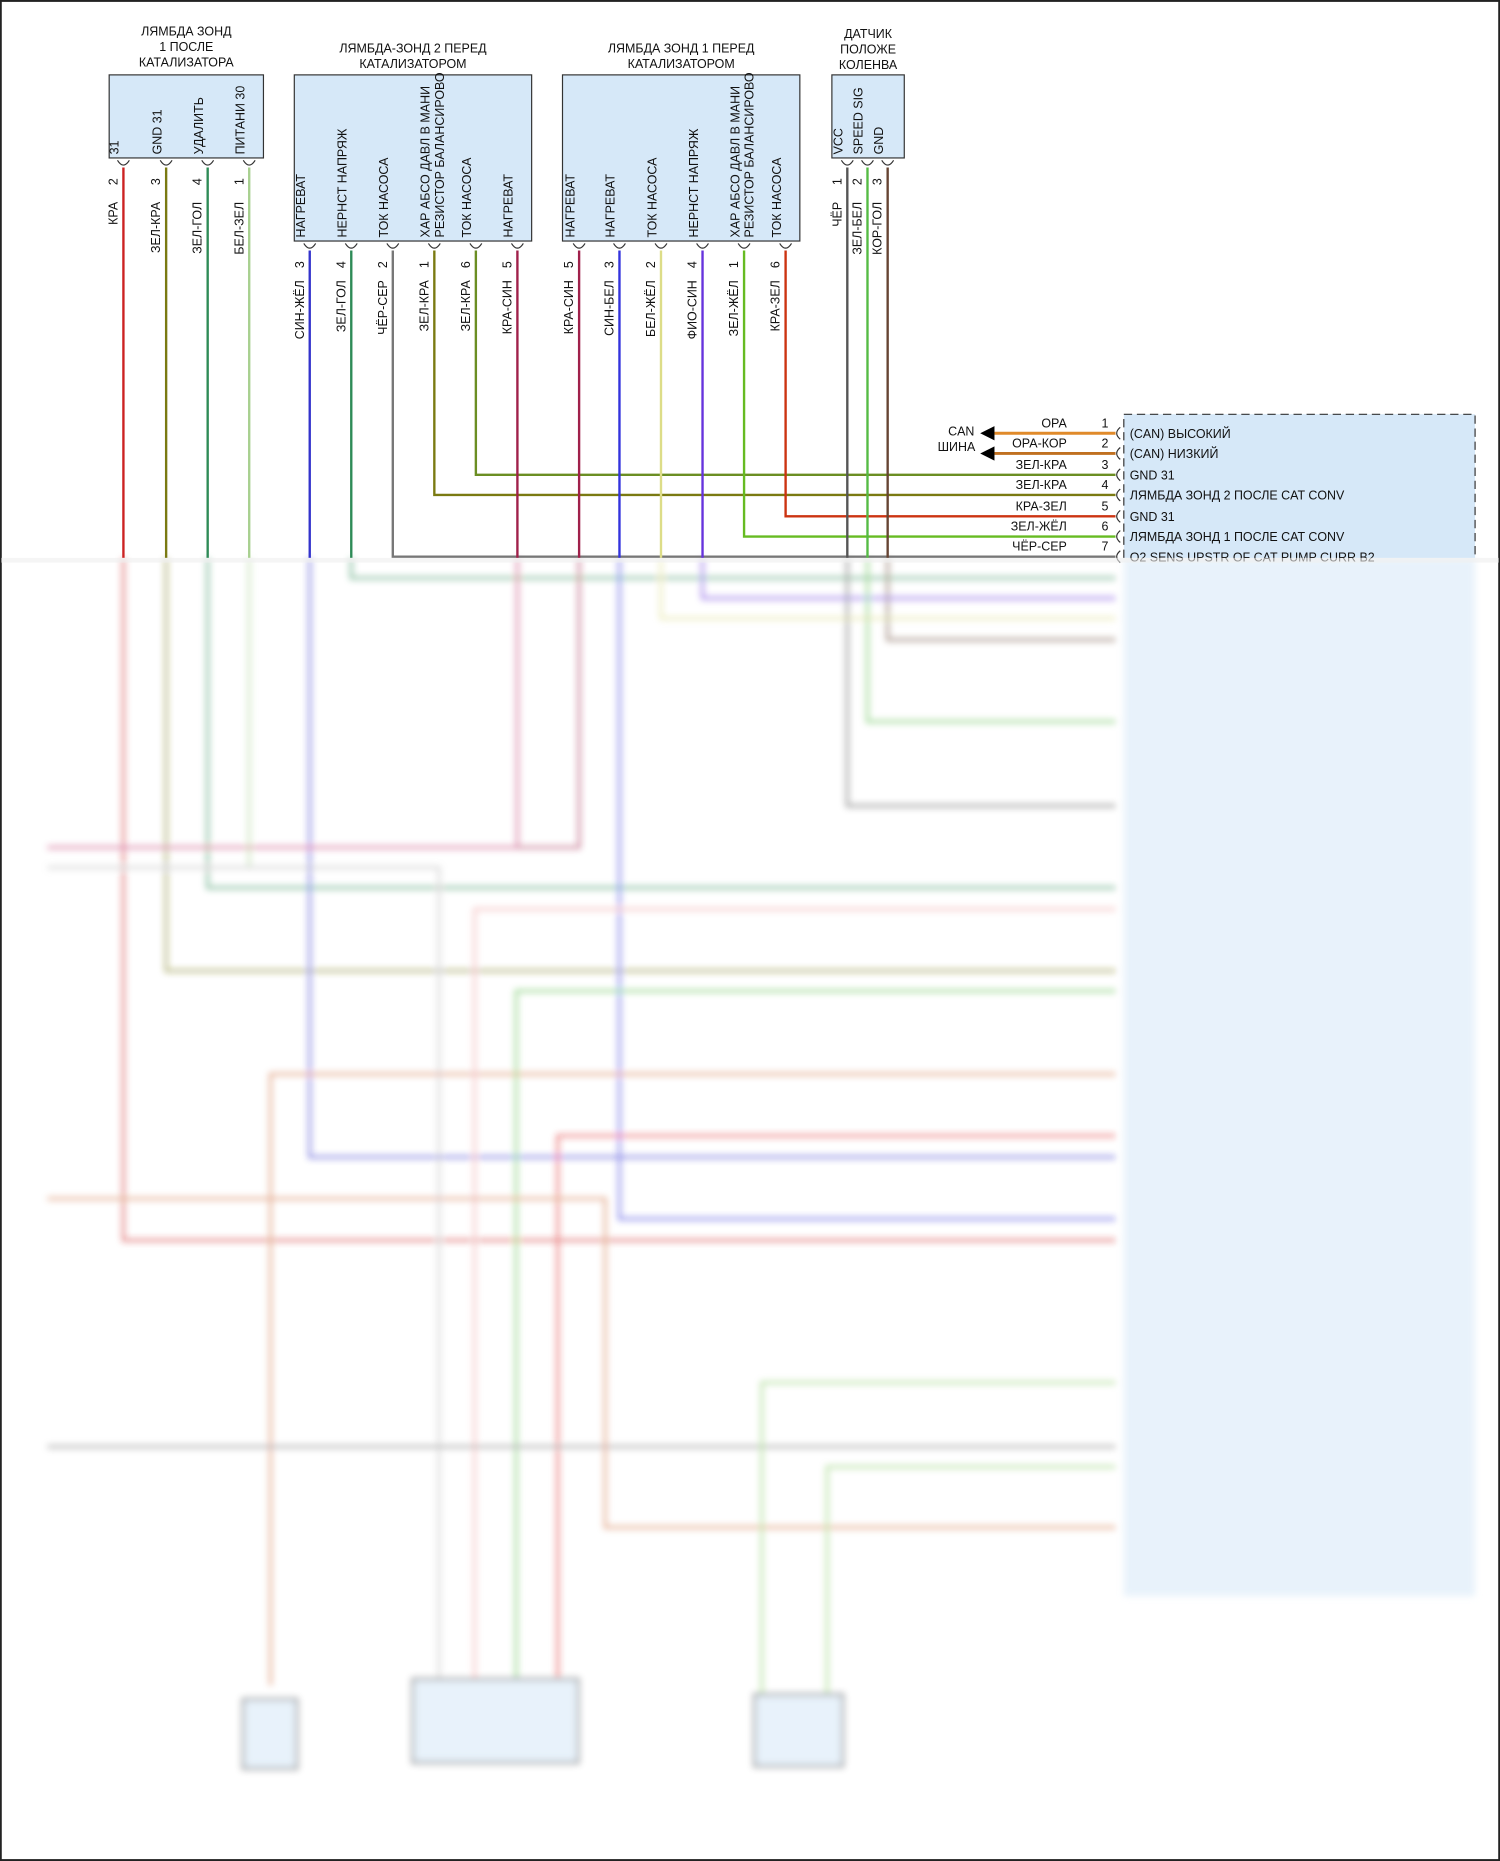 Image resolution: width=1500 pixels, height=1861 pixels. What do you see at coordinates (1104, 547) in the screenshot?
I see `pin-number: 7` at bounding box center [1104, 547].